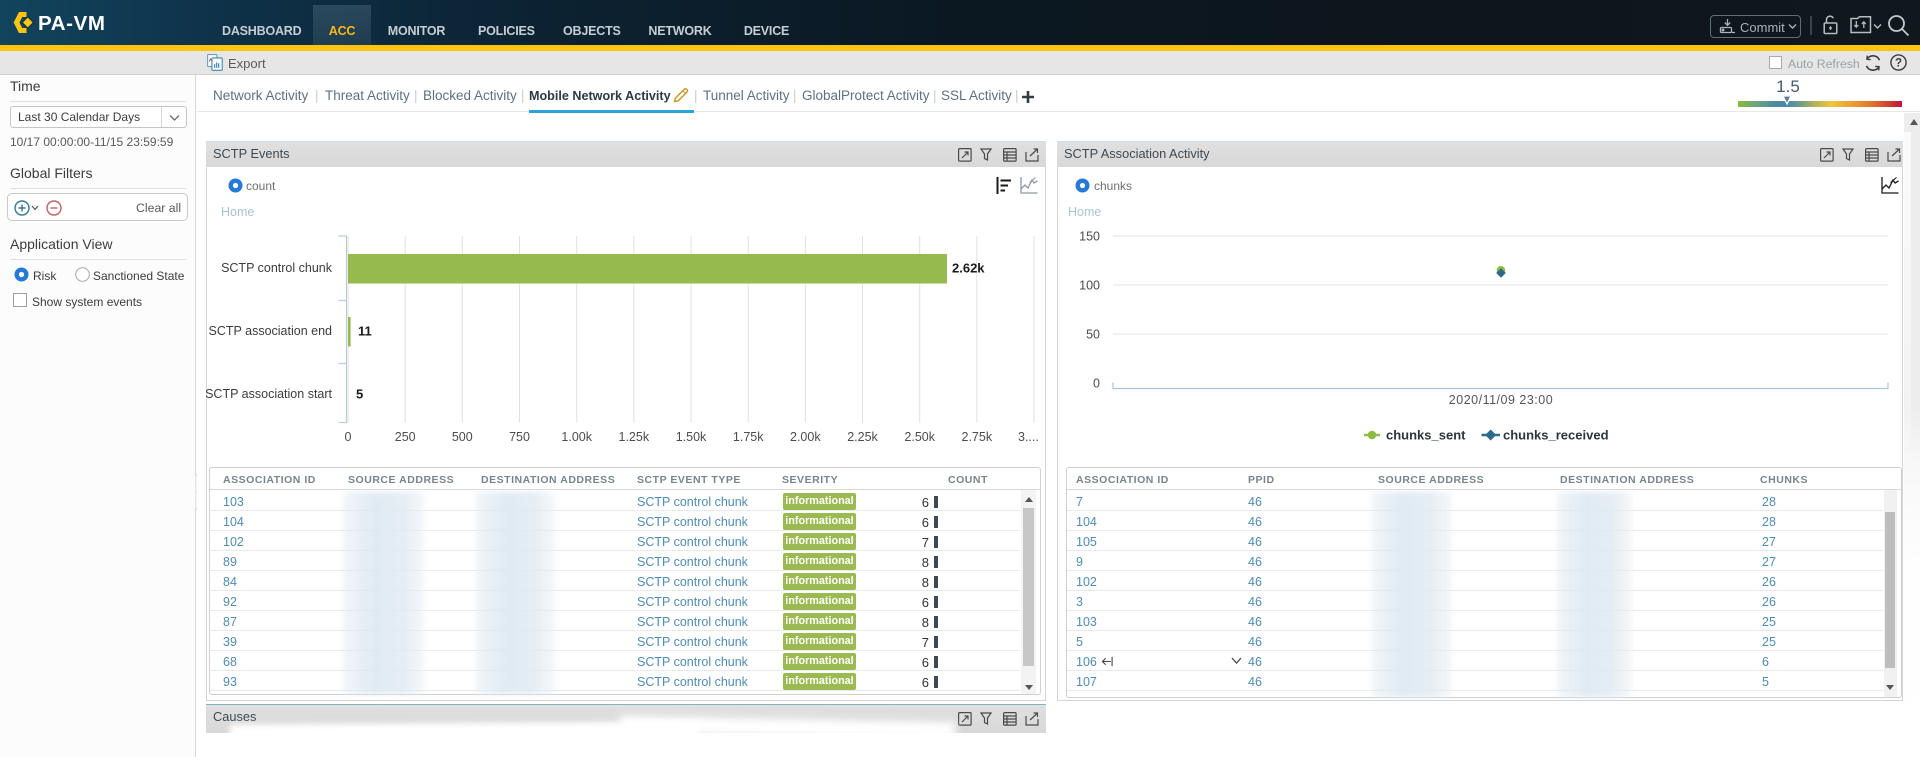 The width and height of the screenshot is (1920, 757). Describe the element at coordinates (748, 437) in the screenshot. I see `svg-text: 1.75k` at that location.